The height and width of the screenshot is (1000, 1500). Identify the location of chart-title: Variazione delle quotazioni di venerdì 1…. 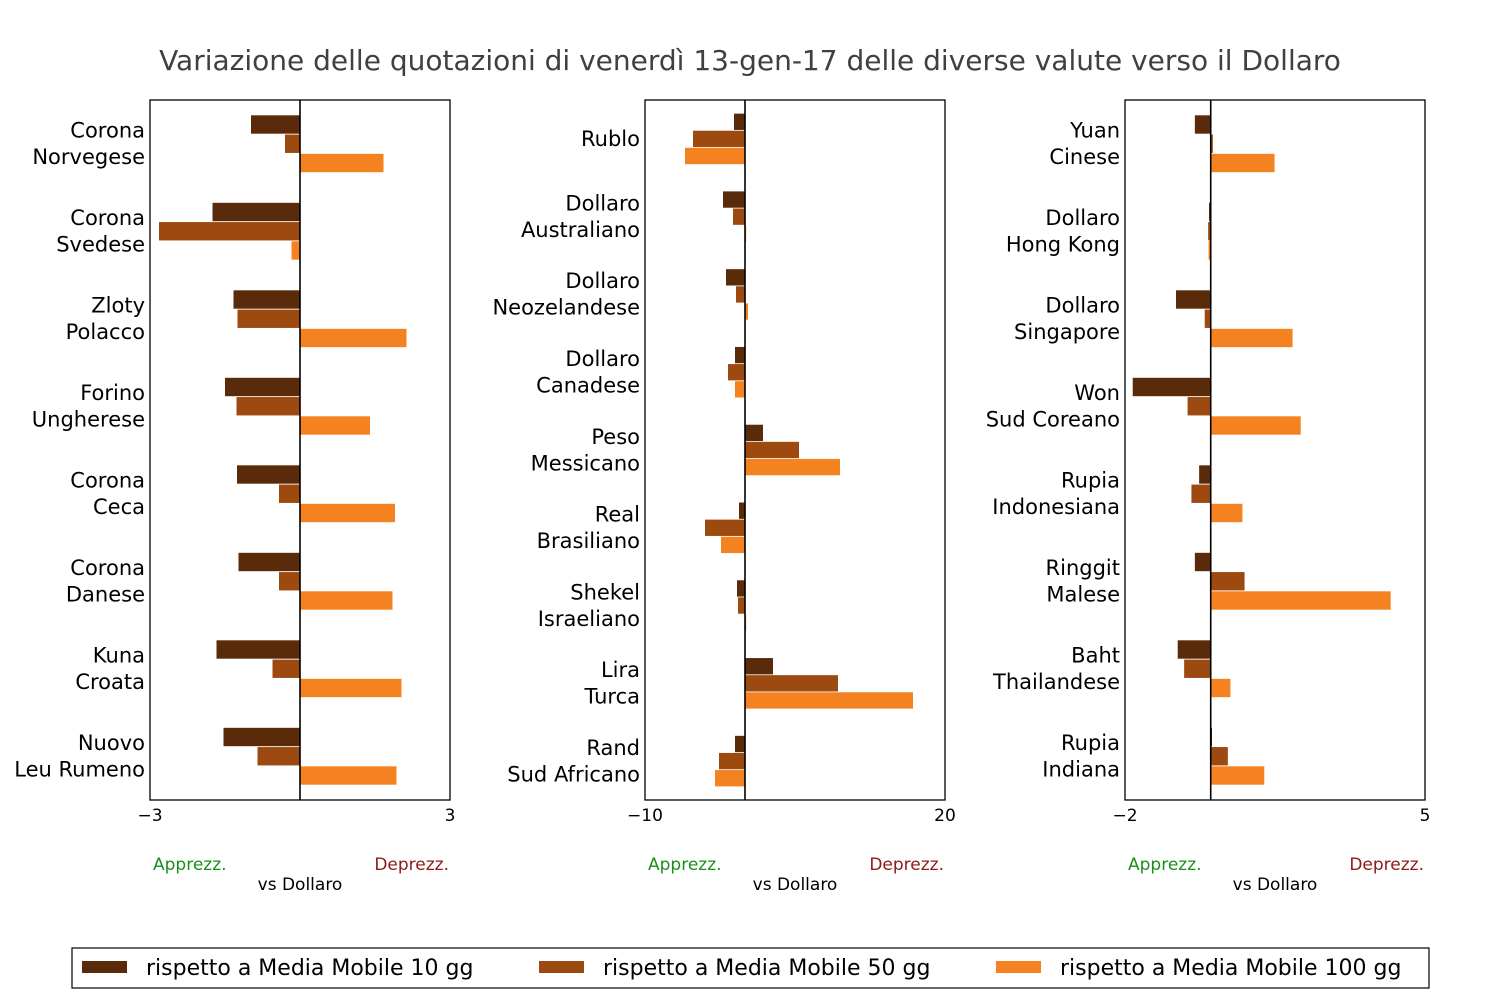
(750, 60).